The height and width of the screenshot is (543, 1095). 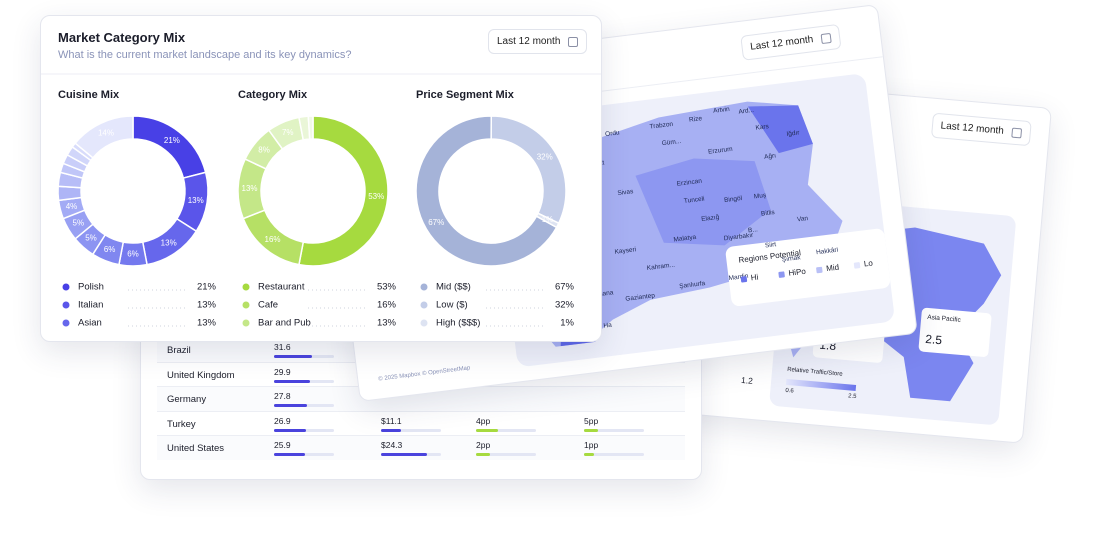 What do you see at coordinates (832, 268) in the screenshot?
I see `legend-label: Mid` at bounding box center [832, 268].